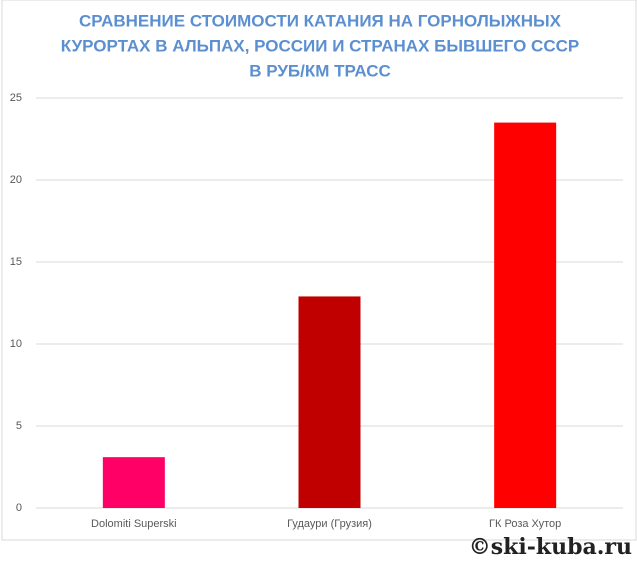  What do you see at coordinates (16, 344) in the screenshot?
I see `y-tick-label: 10` at bounding box center [16, 344].